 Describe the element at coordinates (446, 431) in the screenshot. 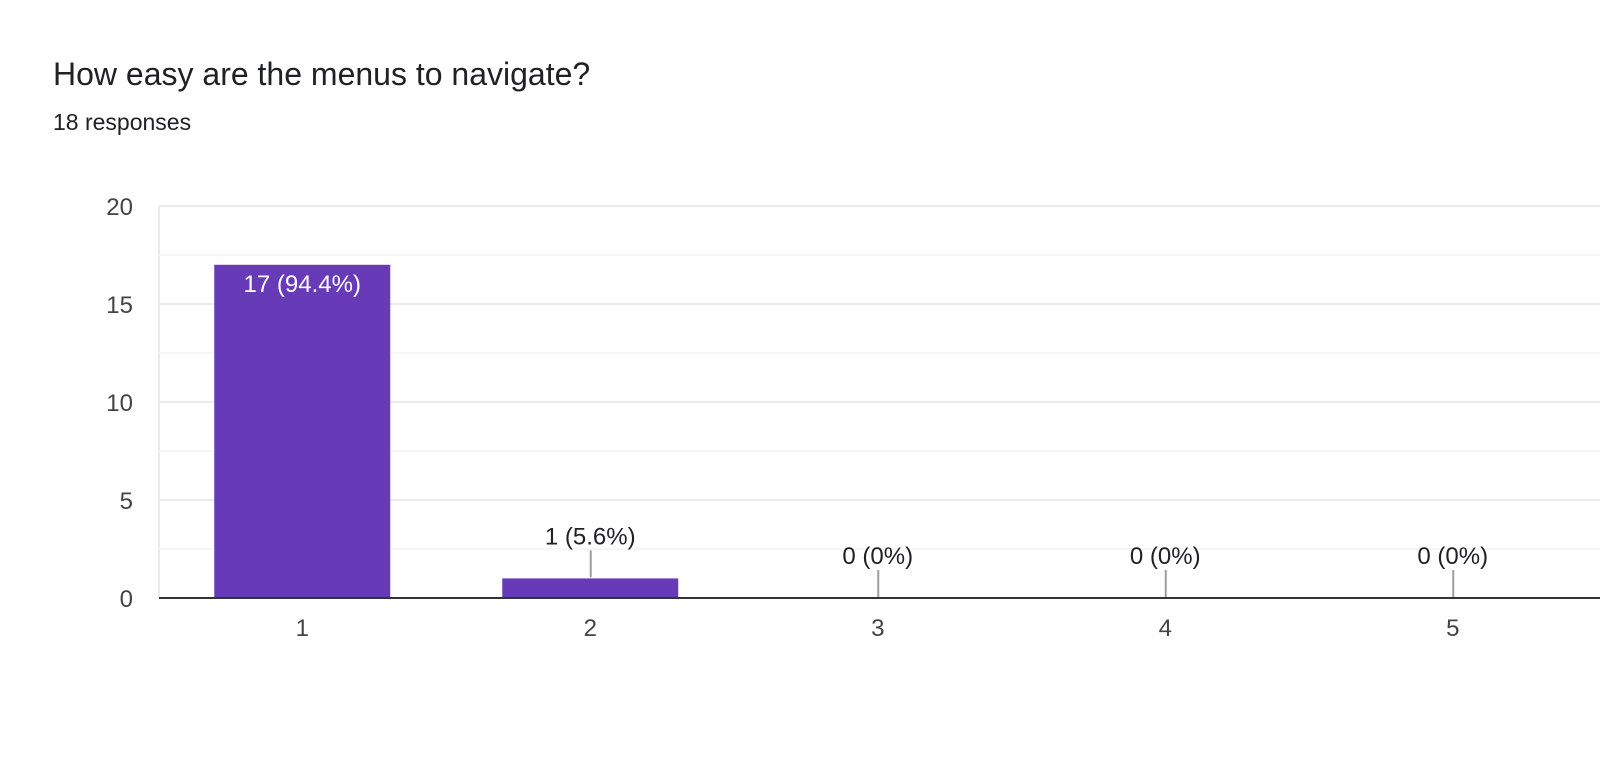

I see `bars` at that location.